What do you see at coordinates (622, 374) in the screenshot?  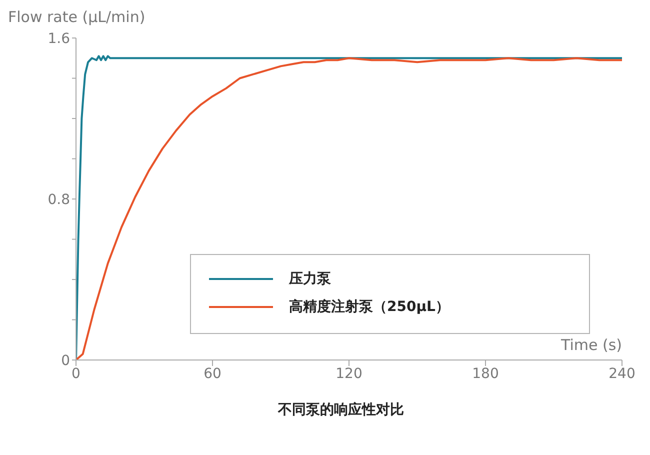 I see `x-tick-label: 240` at bounding box center [622, 374].